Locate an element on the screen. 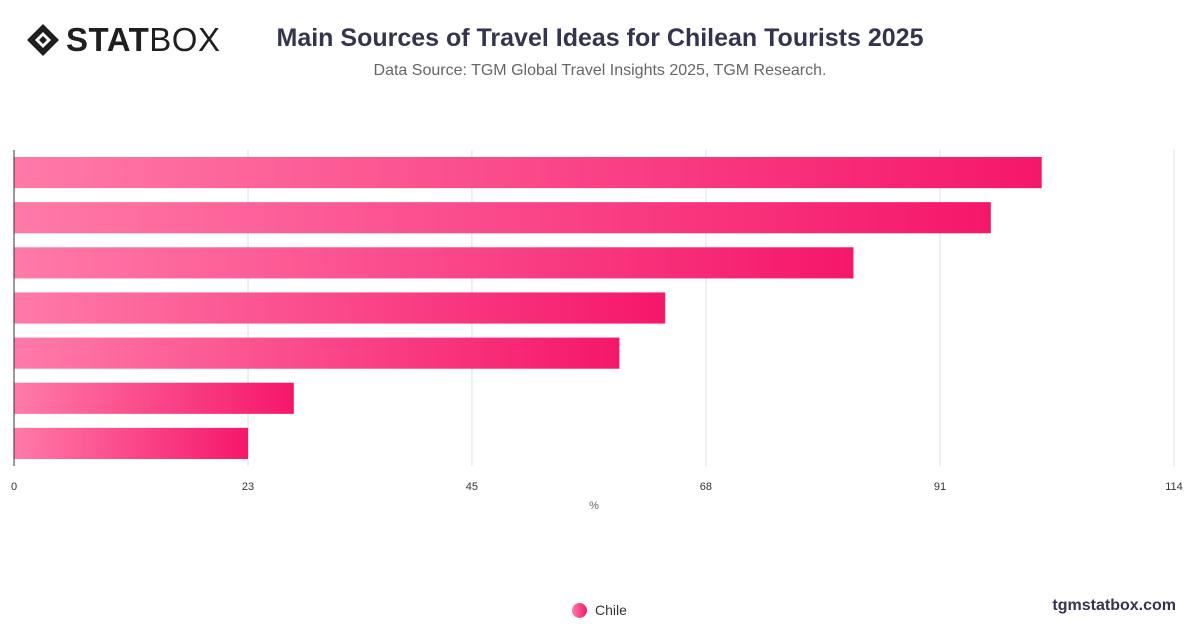 The height and width of the screenshot is (628, 1200). legend-label: Chile is located at coordinates (611, 610).